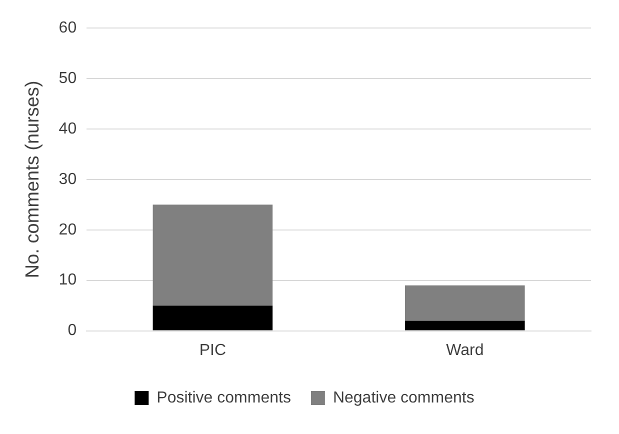 This screenshot has height=434, width=619. What do you see at coordinates (67, 78) in the screenshot?
I see `y-tick-label: 50` at bounding box center [67, 78].